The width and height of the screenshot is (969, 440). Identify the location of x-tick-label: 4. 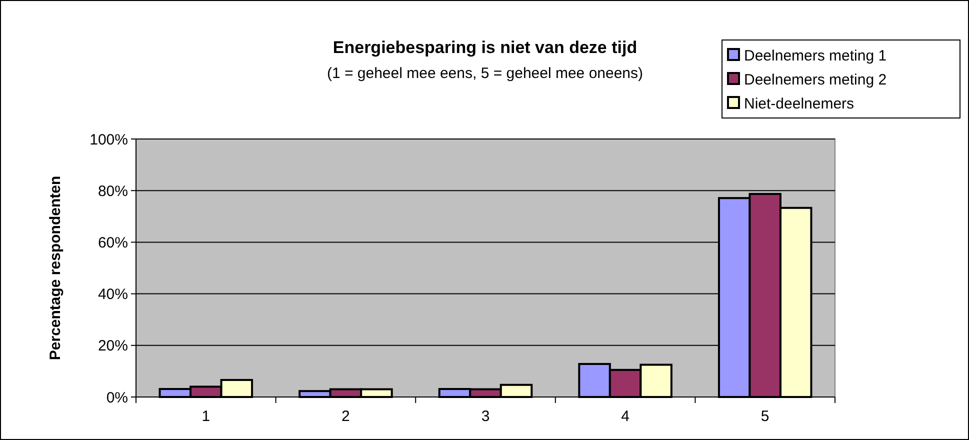
(625, 416).